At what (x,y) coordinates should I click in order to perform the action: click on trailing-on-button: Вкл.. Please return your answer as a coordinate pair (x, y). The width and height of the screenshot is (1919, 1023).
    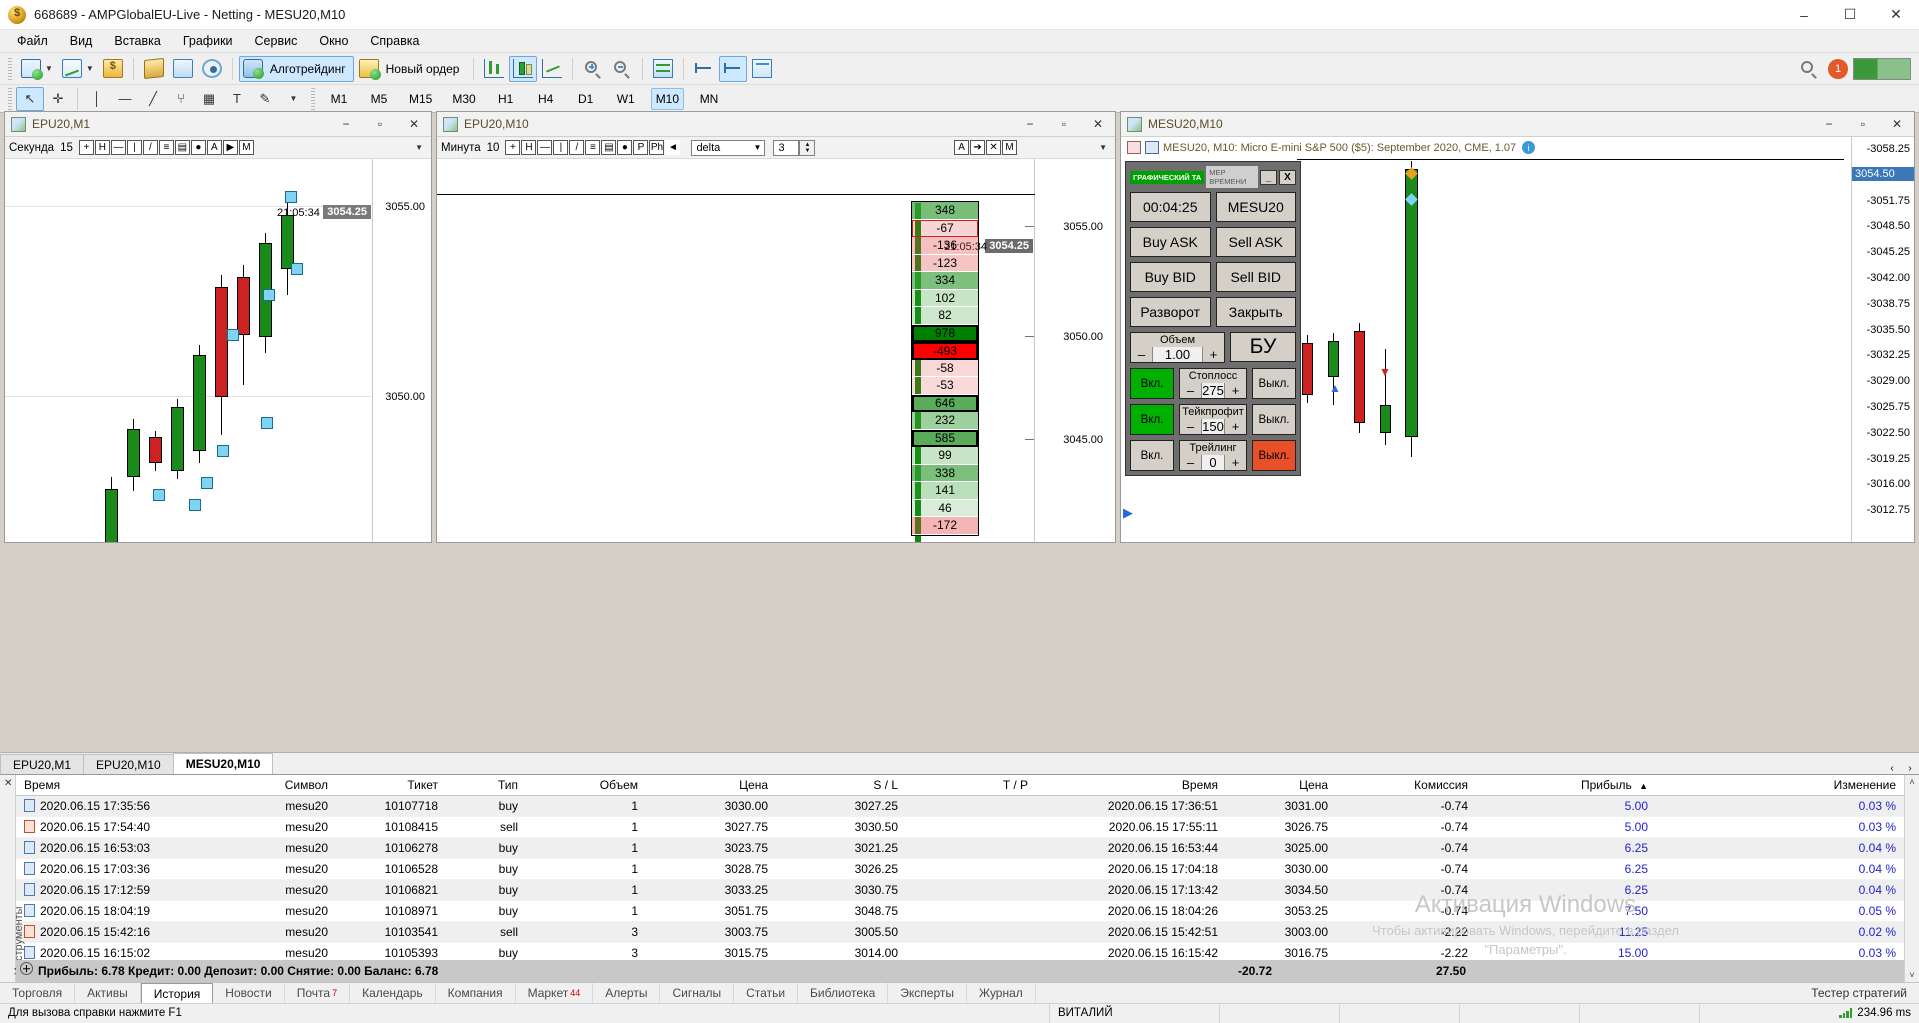
    Looking at the image, I should click on (1152, 455).